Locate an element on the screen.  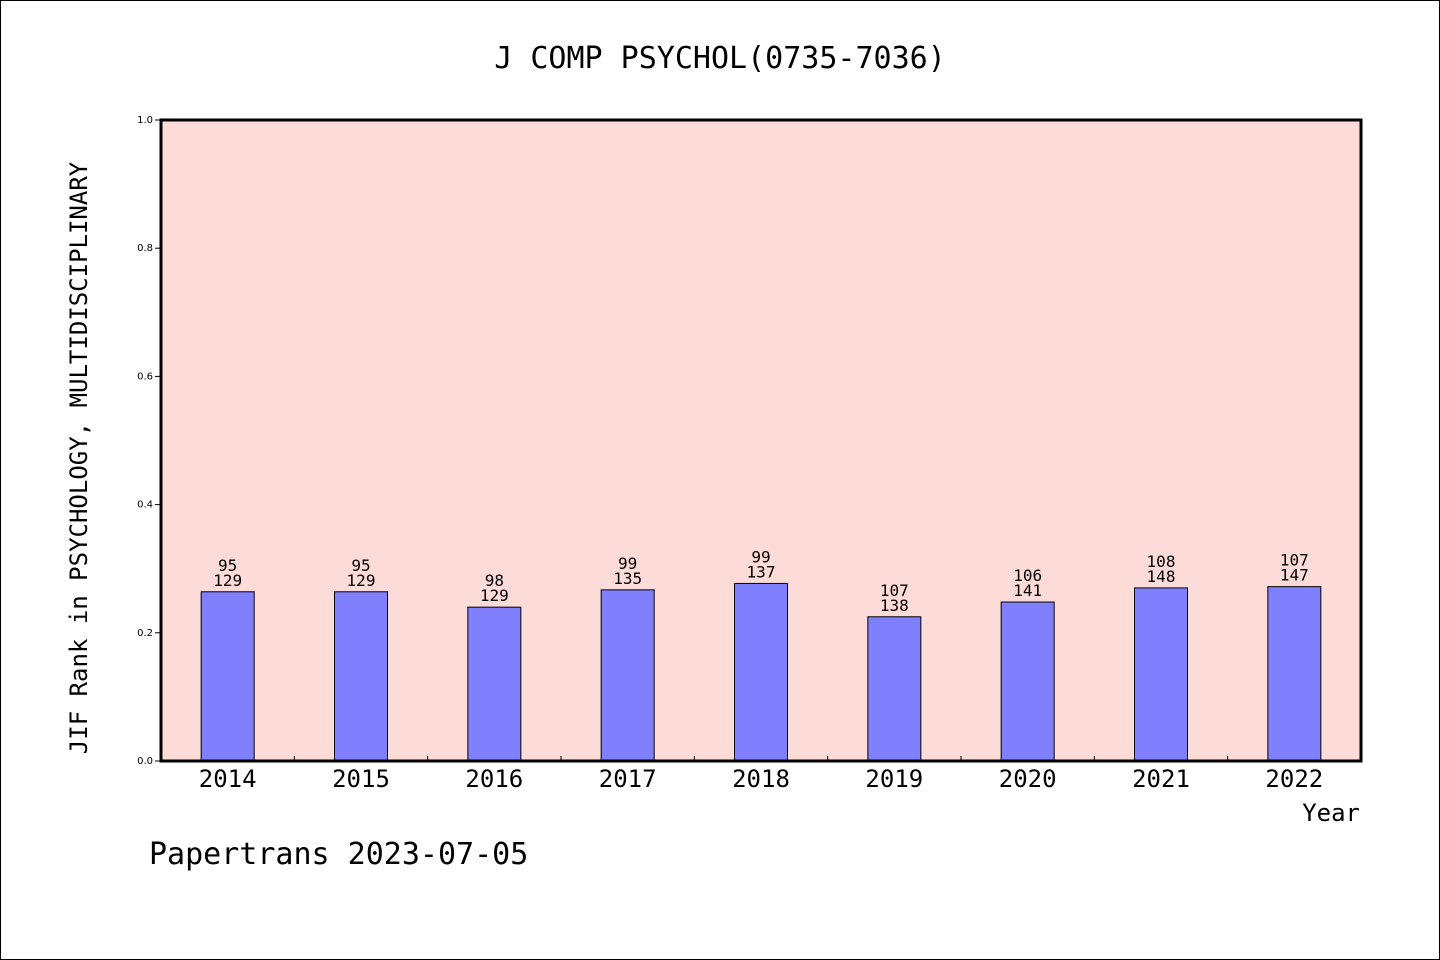
bars is located at coordinates (761, 672).